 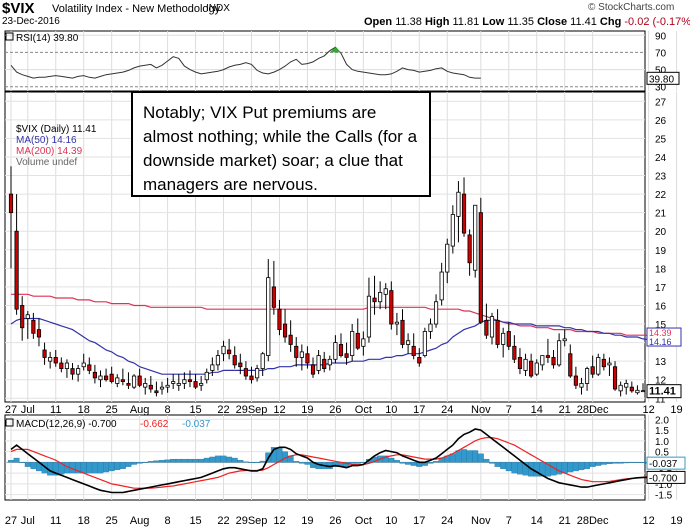 What do you see at coordinates (661, 36) in the screenshot?
I see `rsi-y-tick-label: 90` at bounding box center [661, 36].